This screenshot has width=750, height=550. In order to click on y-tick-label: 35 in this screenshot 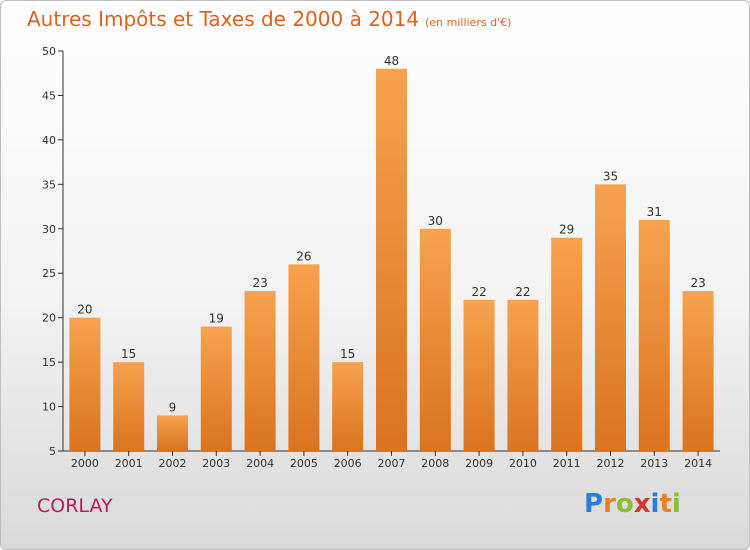, I will do `click(49, 184)`.